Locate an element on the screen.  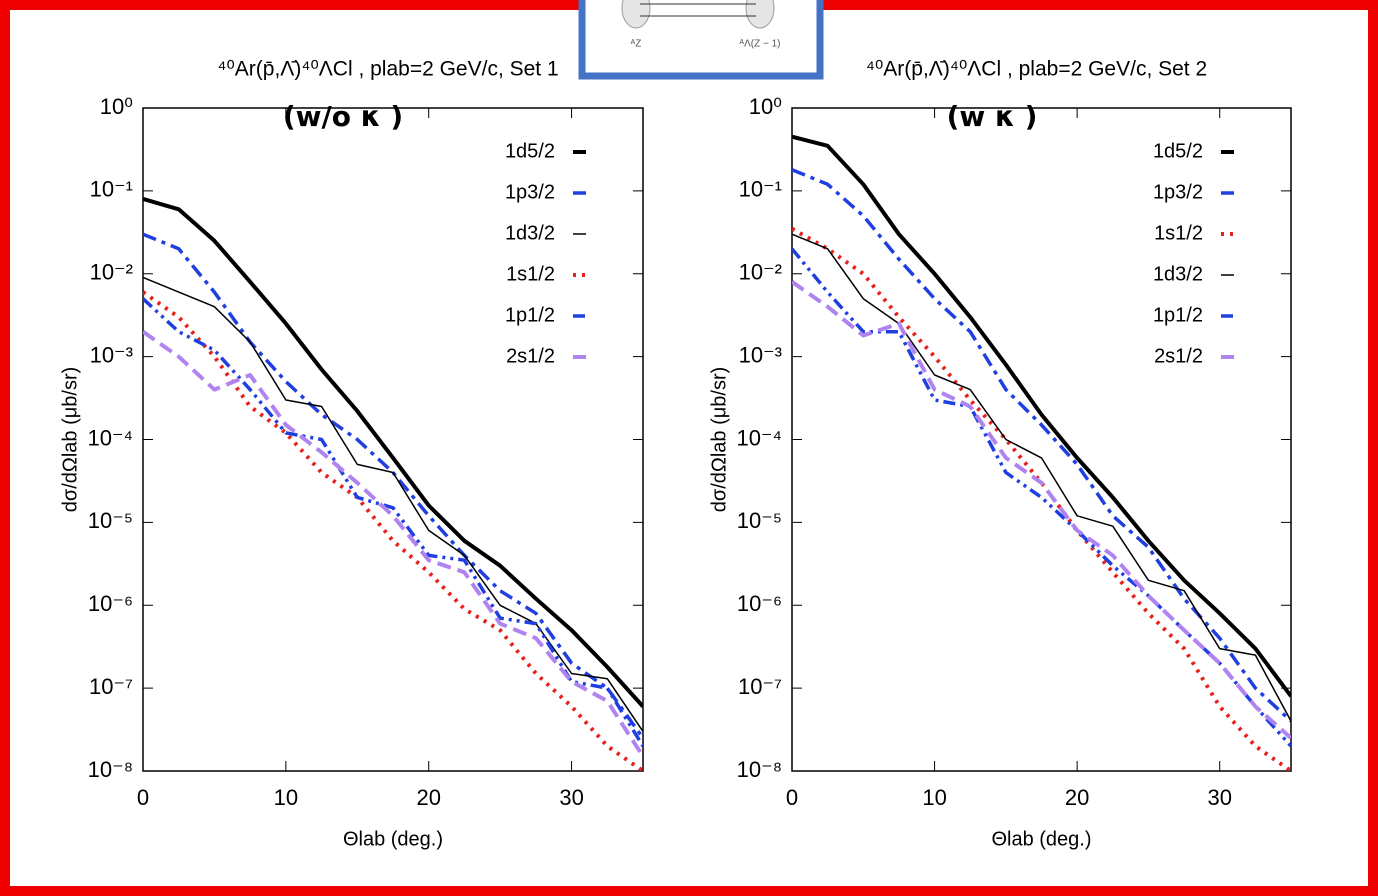
inset-label: ᴬZ is located at coordinates (636, 44).